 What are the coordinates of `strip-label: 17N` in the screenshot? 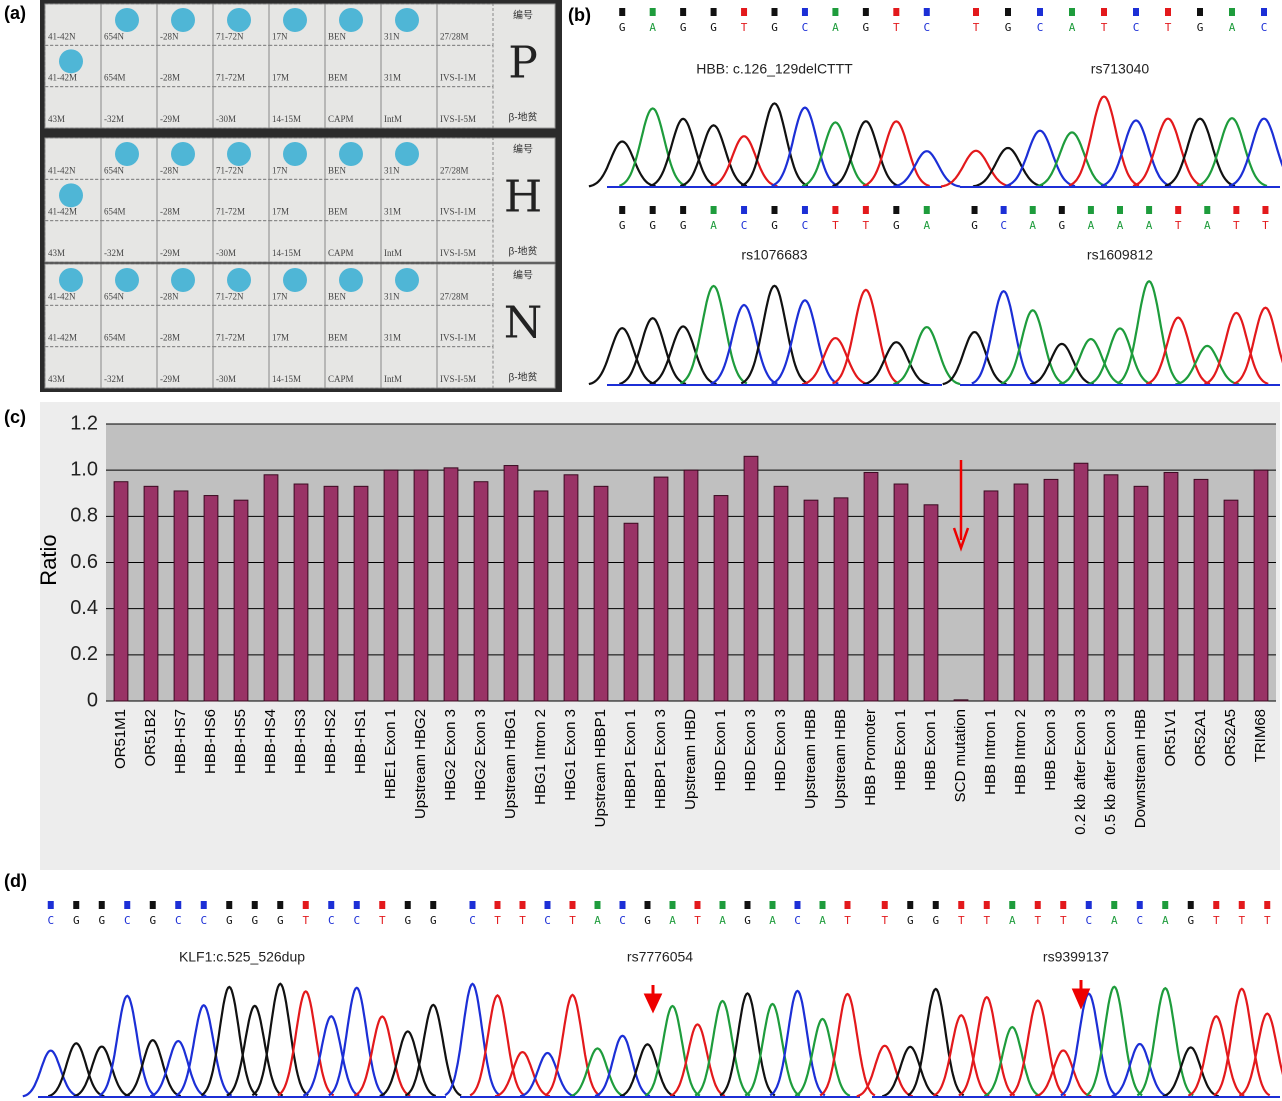 It's located at (280, 170).